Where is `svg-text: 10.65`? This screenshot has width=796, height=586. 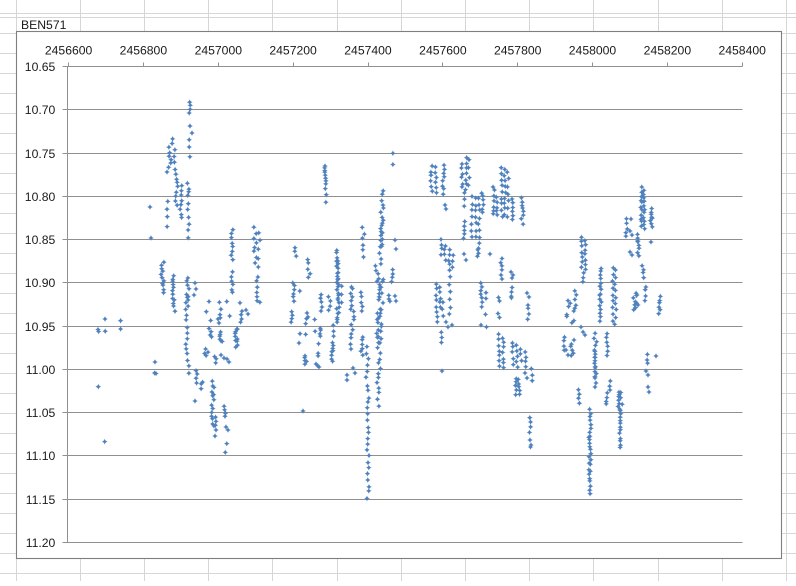 svg-text: 10.65 is located at coordinates (40, 67).